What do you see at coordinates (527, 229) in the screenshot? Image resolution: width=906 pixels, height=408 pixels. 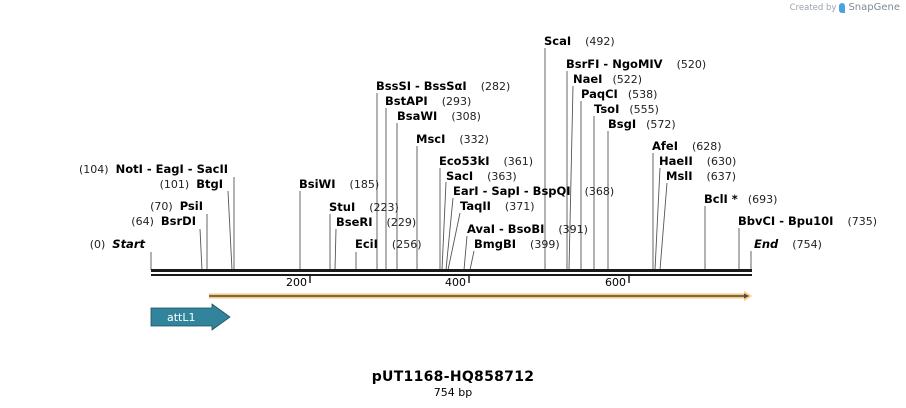 I see `site-avai-bsobi: AvaI - BsoBI (391)` at bounding box center [527, 229].